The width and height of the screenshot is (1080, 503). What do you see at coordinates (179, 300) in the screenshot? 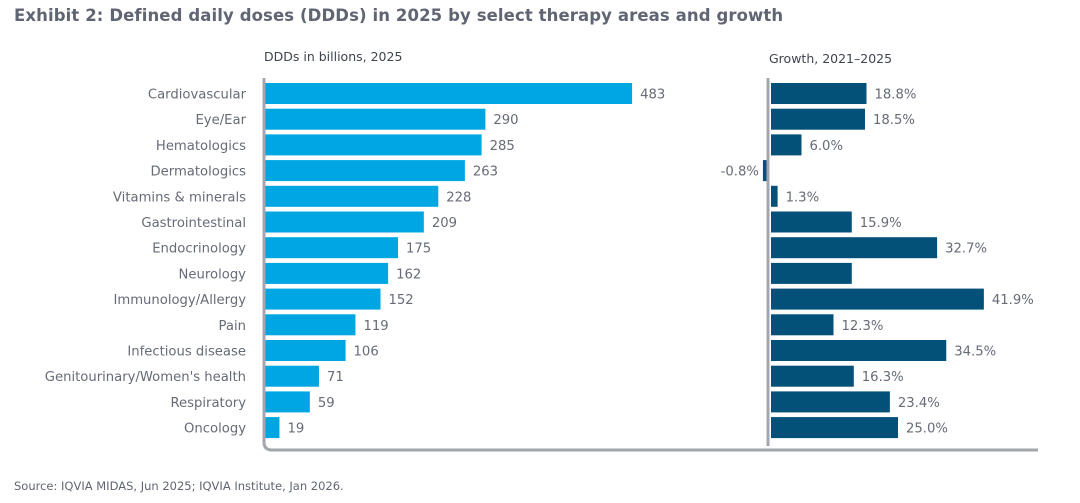
I see `category-label: Immunology/Allergy` at bounding box center [179, 300].